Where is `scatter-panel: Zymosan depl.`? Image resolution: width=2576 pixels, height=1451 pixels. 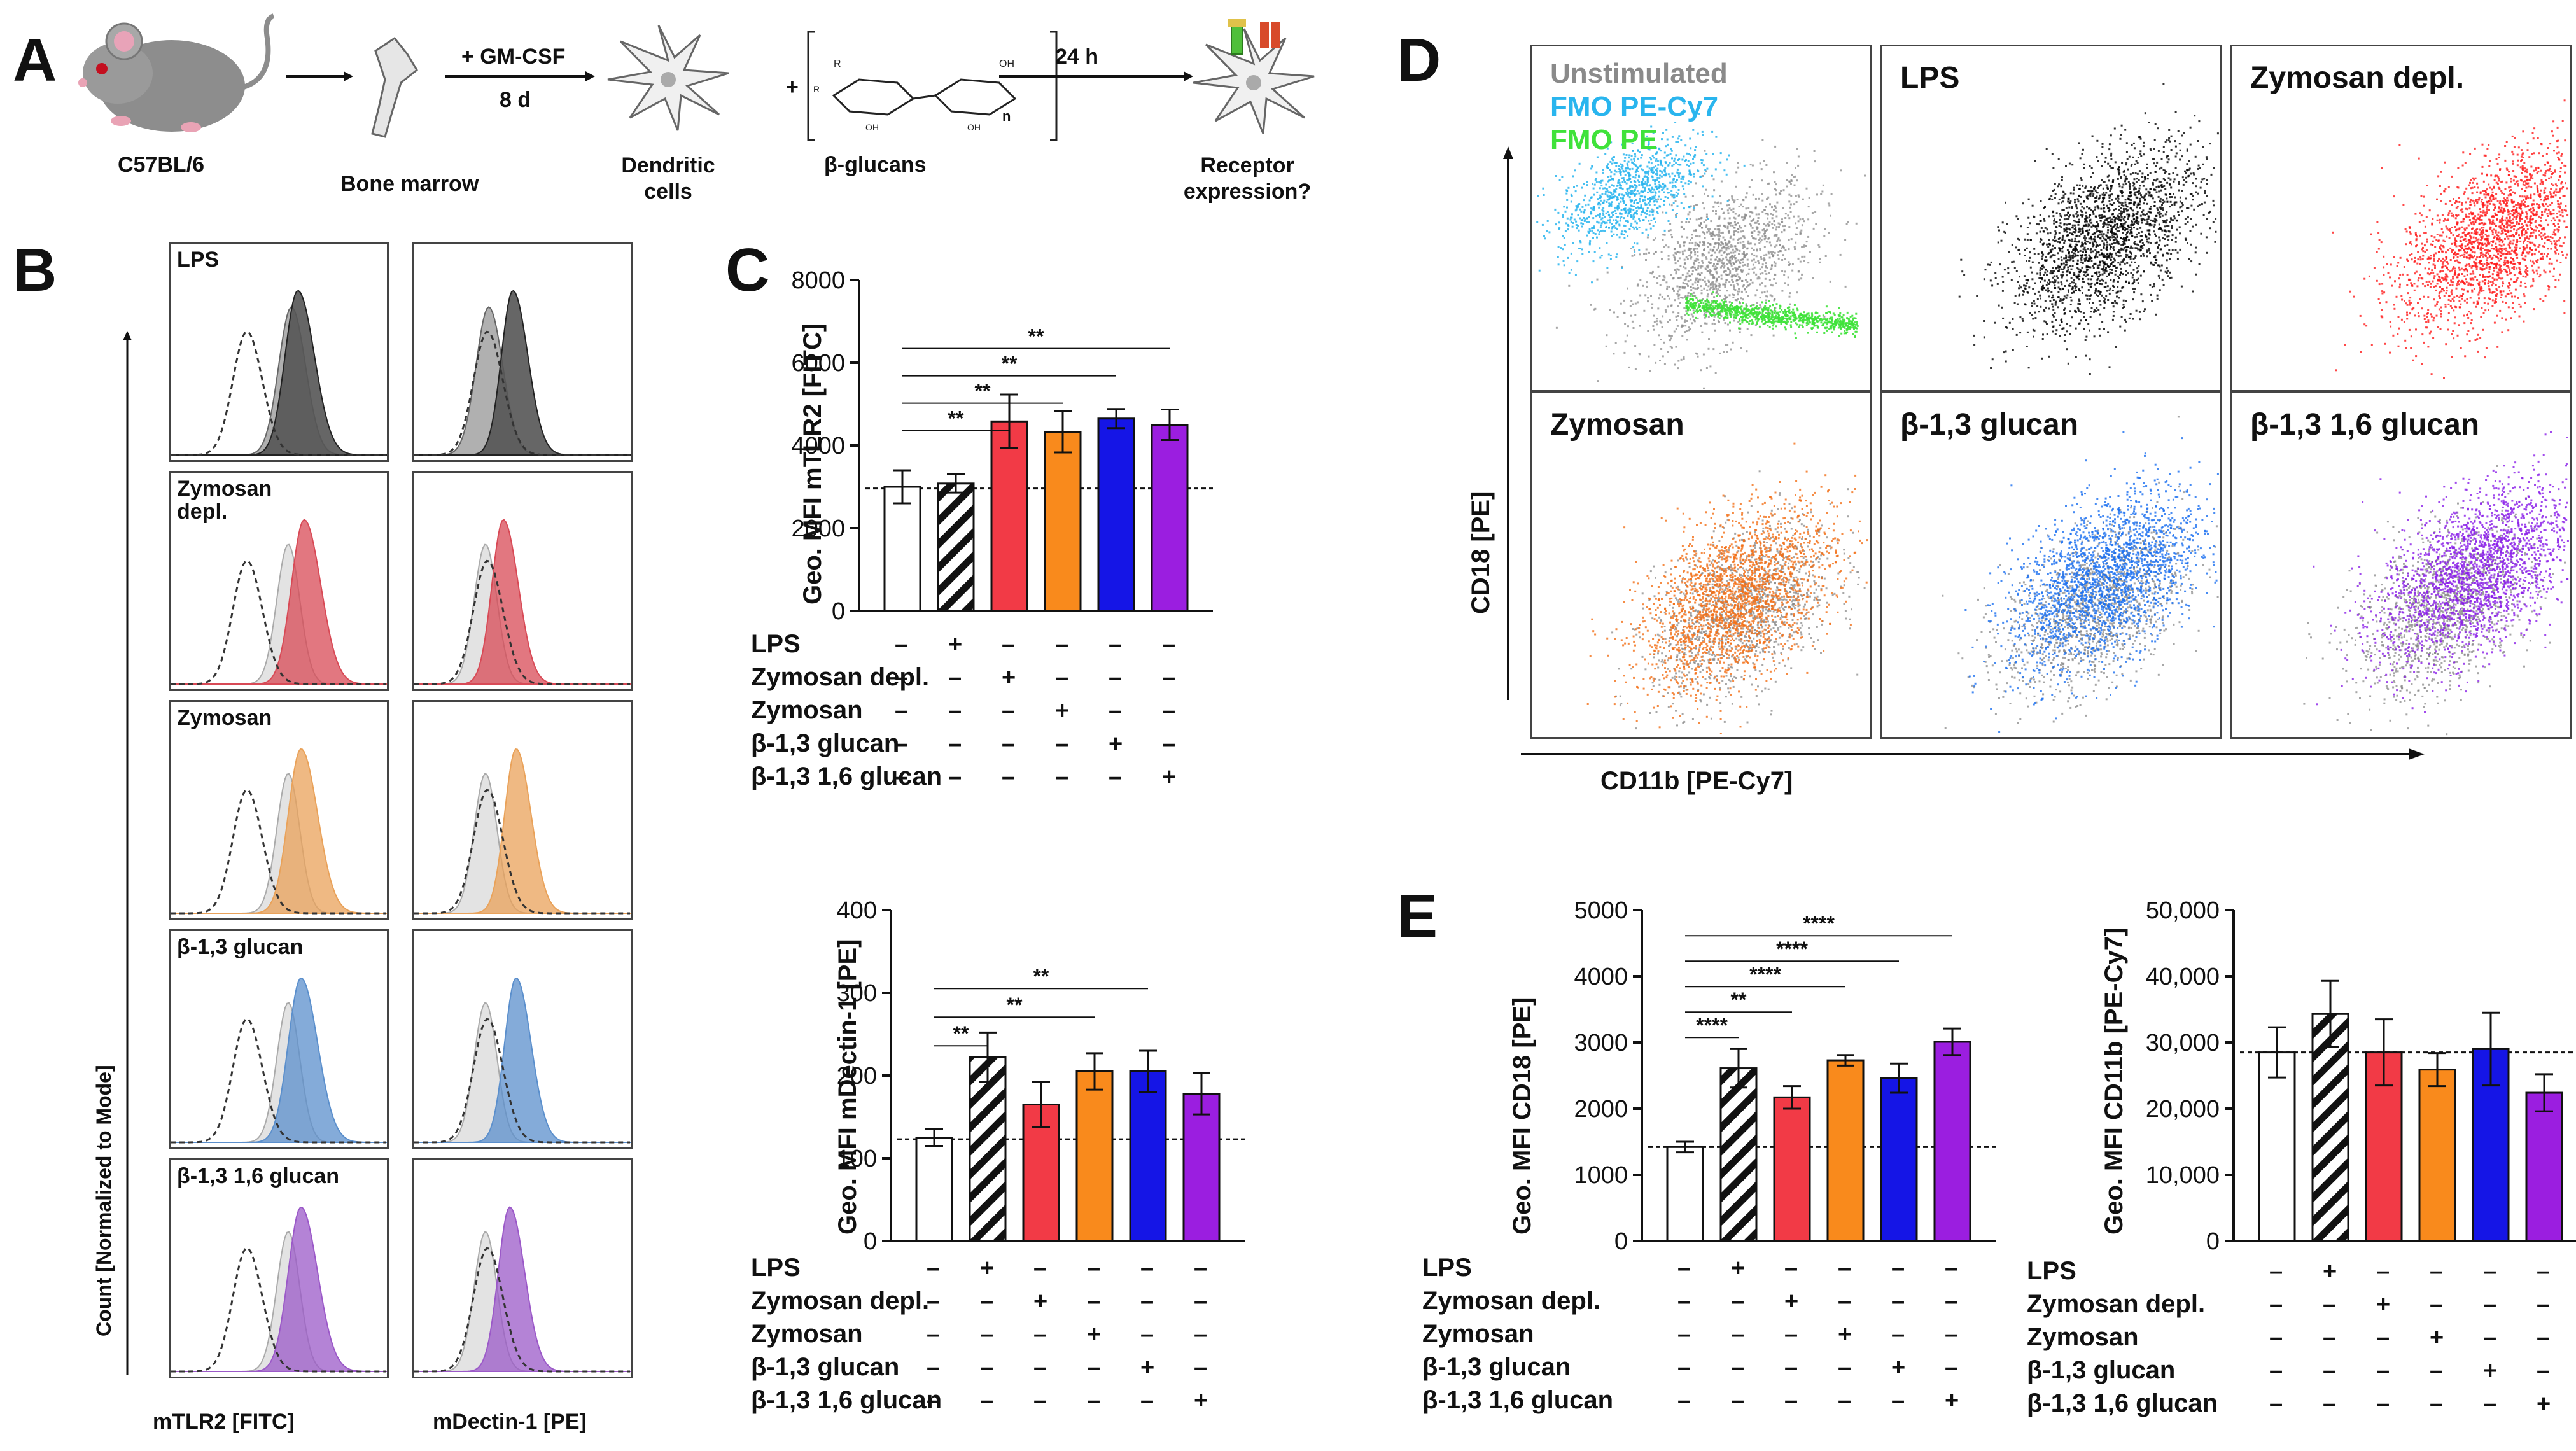
scatter-panel: Zymosan depl. is located at coordinates (2401, 218).